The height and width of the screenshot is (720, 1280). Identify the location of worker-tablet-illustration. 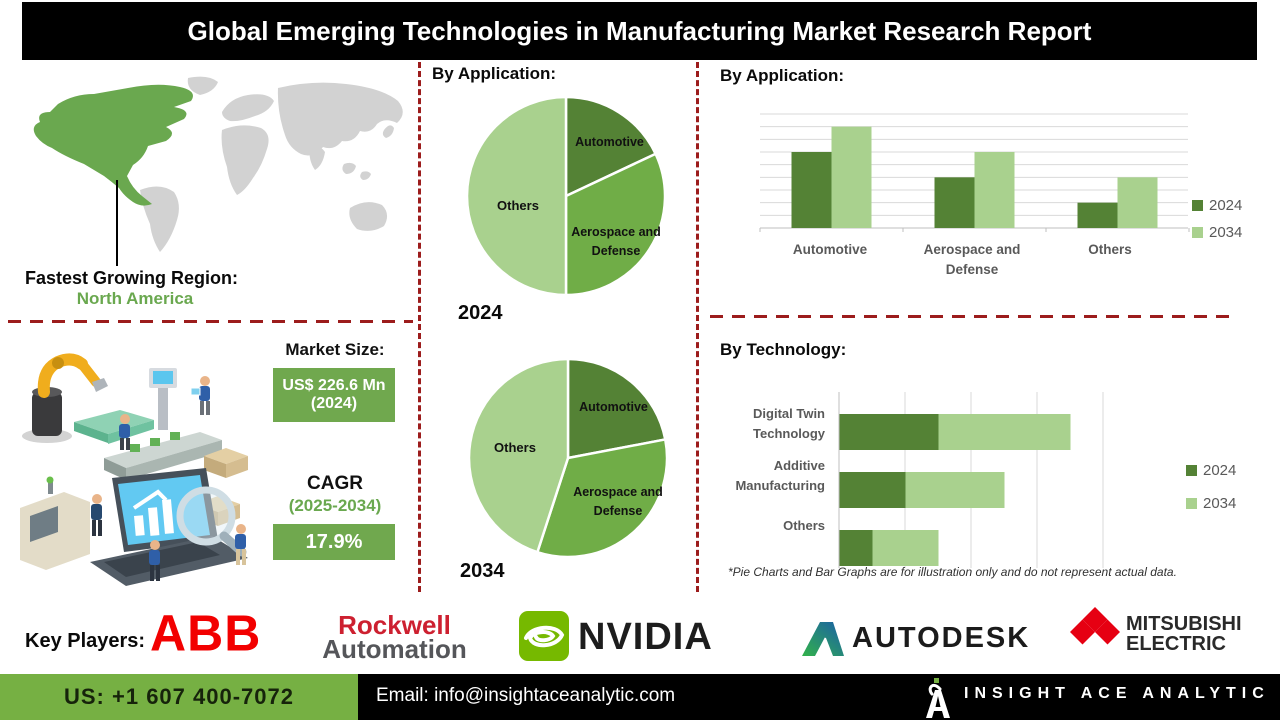
(200, 395).